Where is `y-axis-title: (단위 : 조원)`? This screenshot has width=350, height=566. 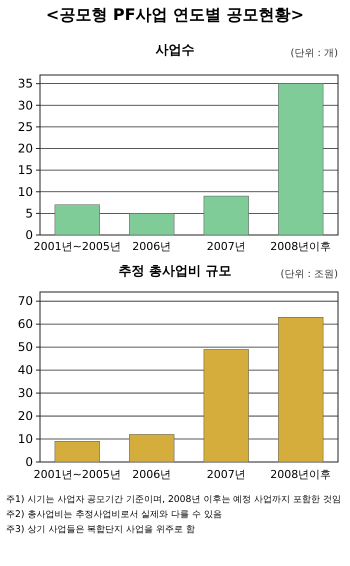
y-axis-title: (단위 : 조원) is located at coordinates (309, 274).